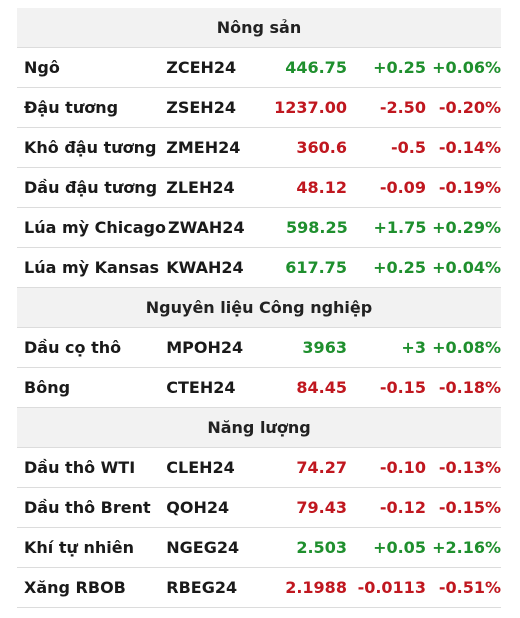  I want to click on table-row: Dầu cọ thô MPOH24 3963 +3 +0.08%, so click(259, 348).